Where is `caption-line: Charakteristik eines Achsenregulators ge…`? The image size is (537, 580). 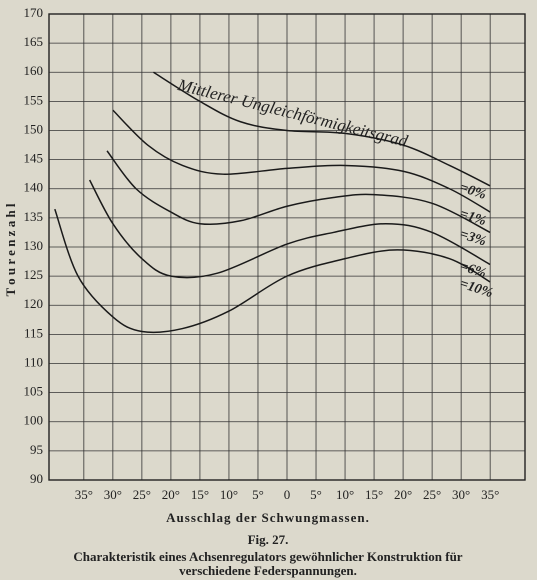 caption-line: Charakteristik eines Achsenregulators ge… is located at coordinates (267, 556).